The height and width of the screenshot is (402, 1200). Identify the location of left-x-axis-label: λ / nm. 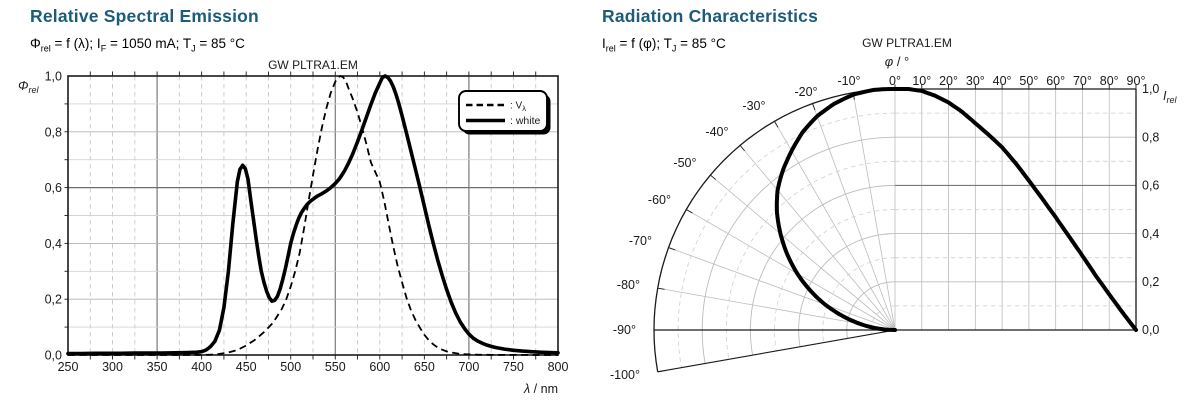
(540, 389).